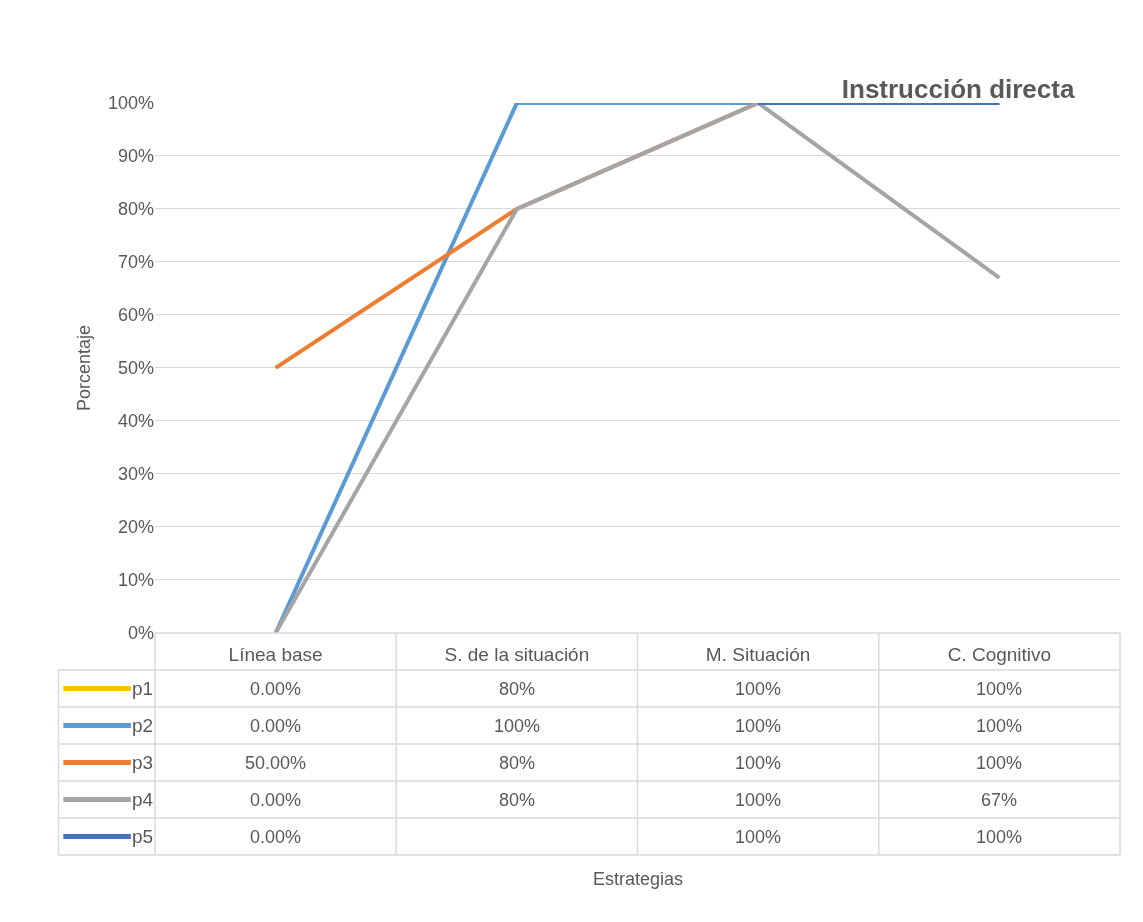  Describe the element at coordinates (135, 368) in the screenshot. I see `y-tick-label: 50%` at that location.